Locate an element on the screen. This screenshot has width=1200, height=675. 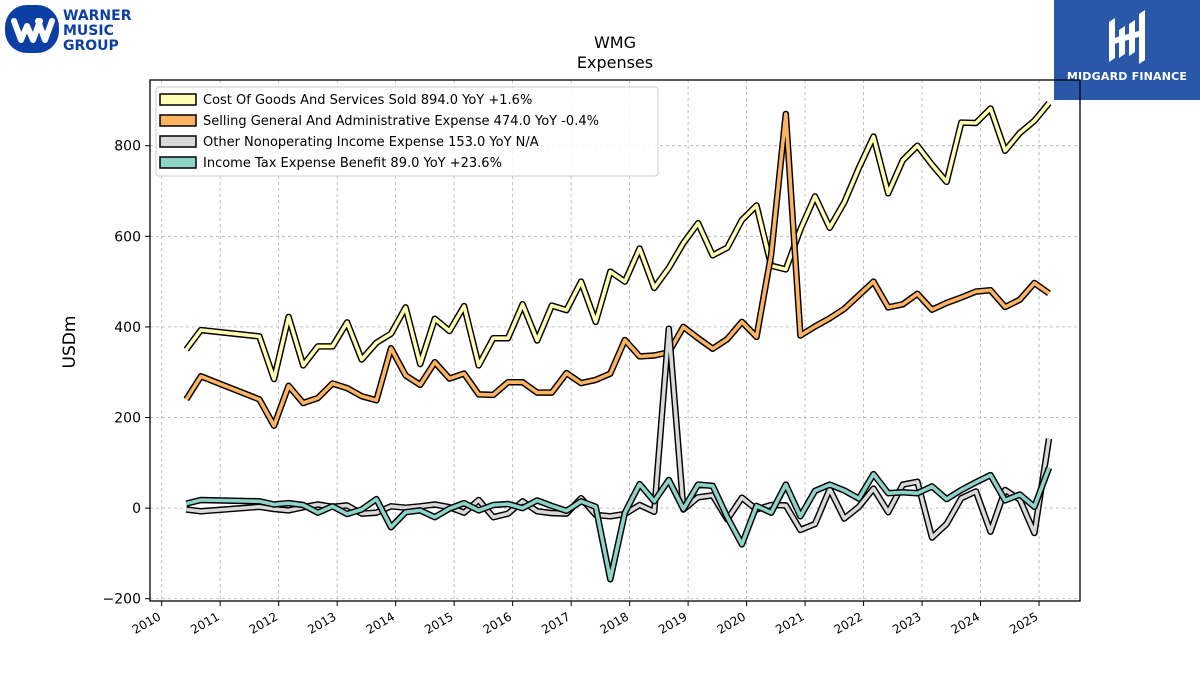
wmg-logo-line-1: WARNER is located at coordinates (97, 16).